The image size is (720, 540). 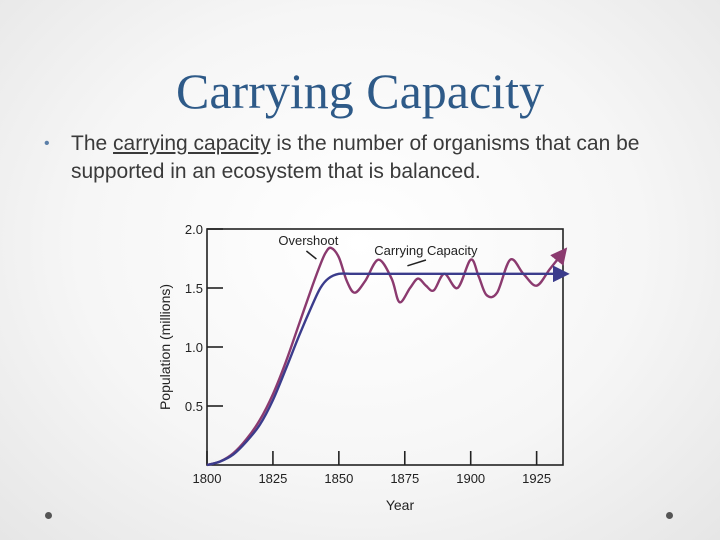 What do you see at coordinates (426, 250) in the screenshot?
I see `annotation-carrying-capacity: Carrying Capacity` at bounding box center [426, 250].